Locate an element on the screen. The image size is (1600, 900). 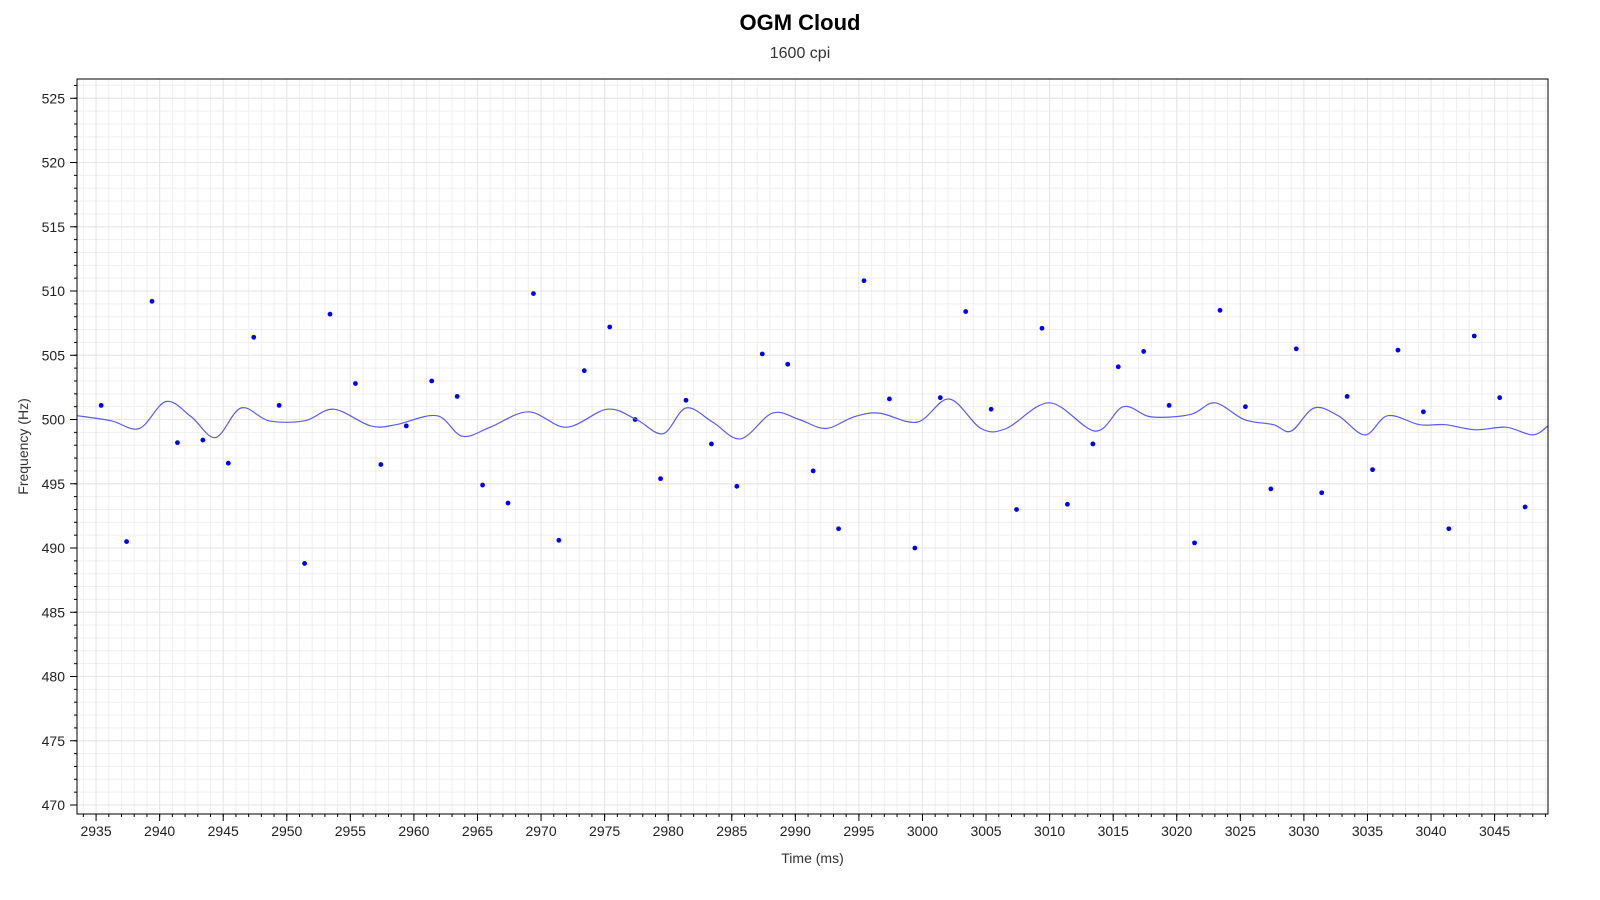
x-tick-label: 3005 is located at coordinates (985, 831).